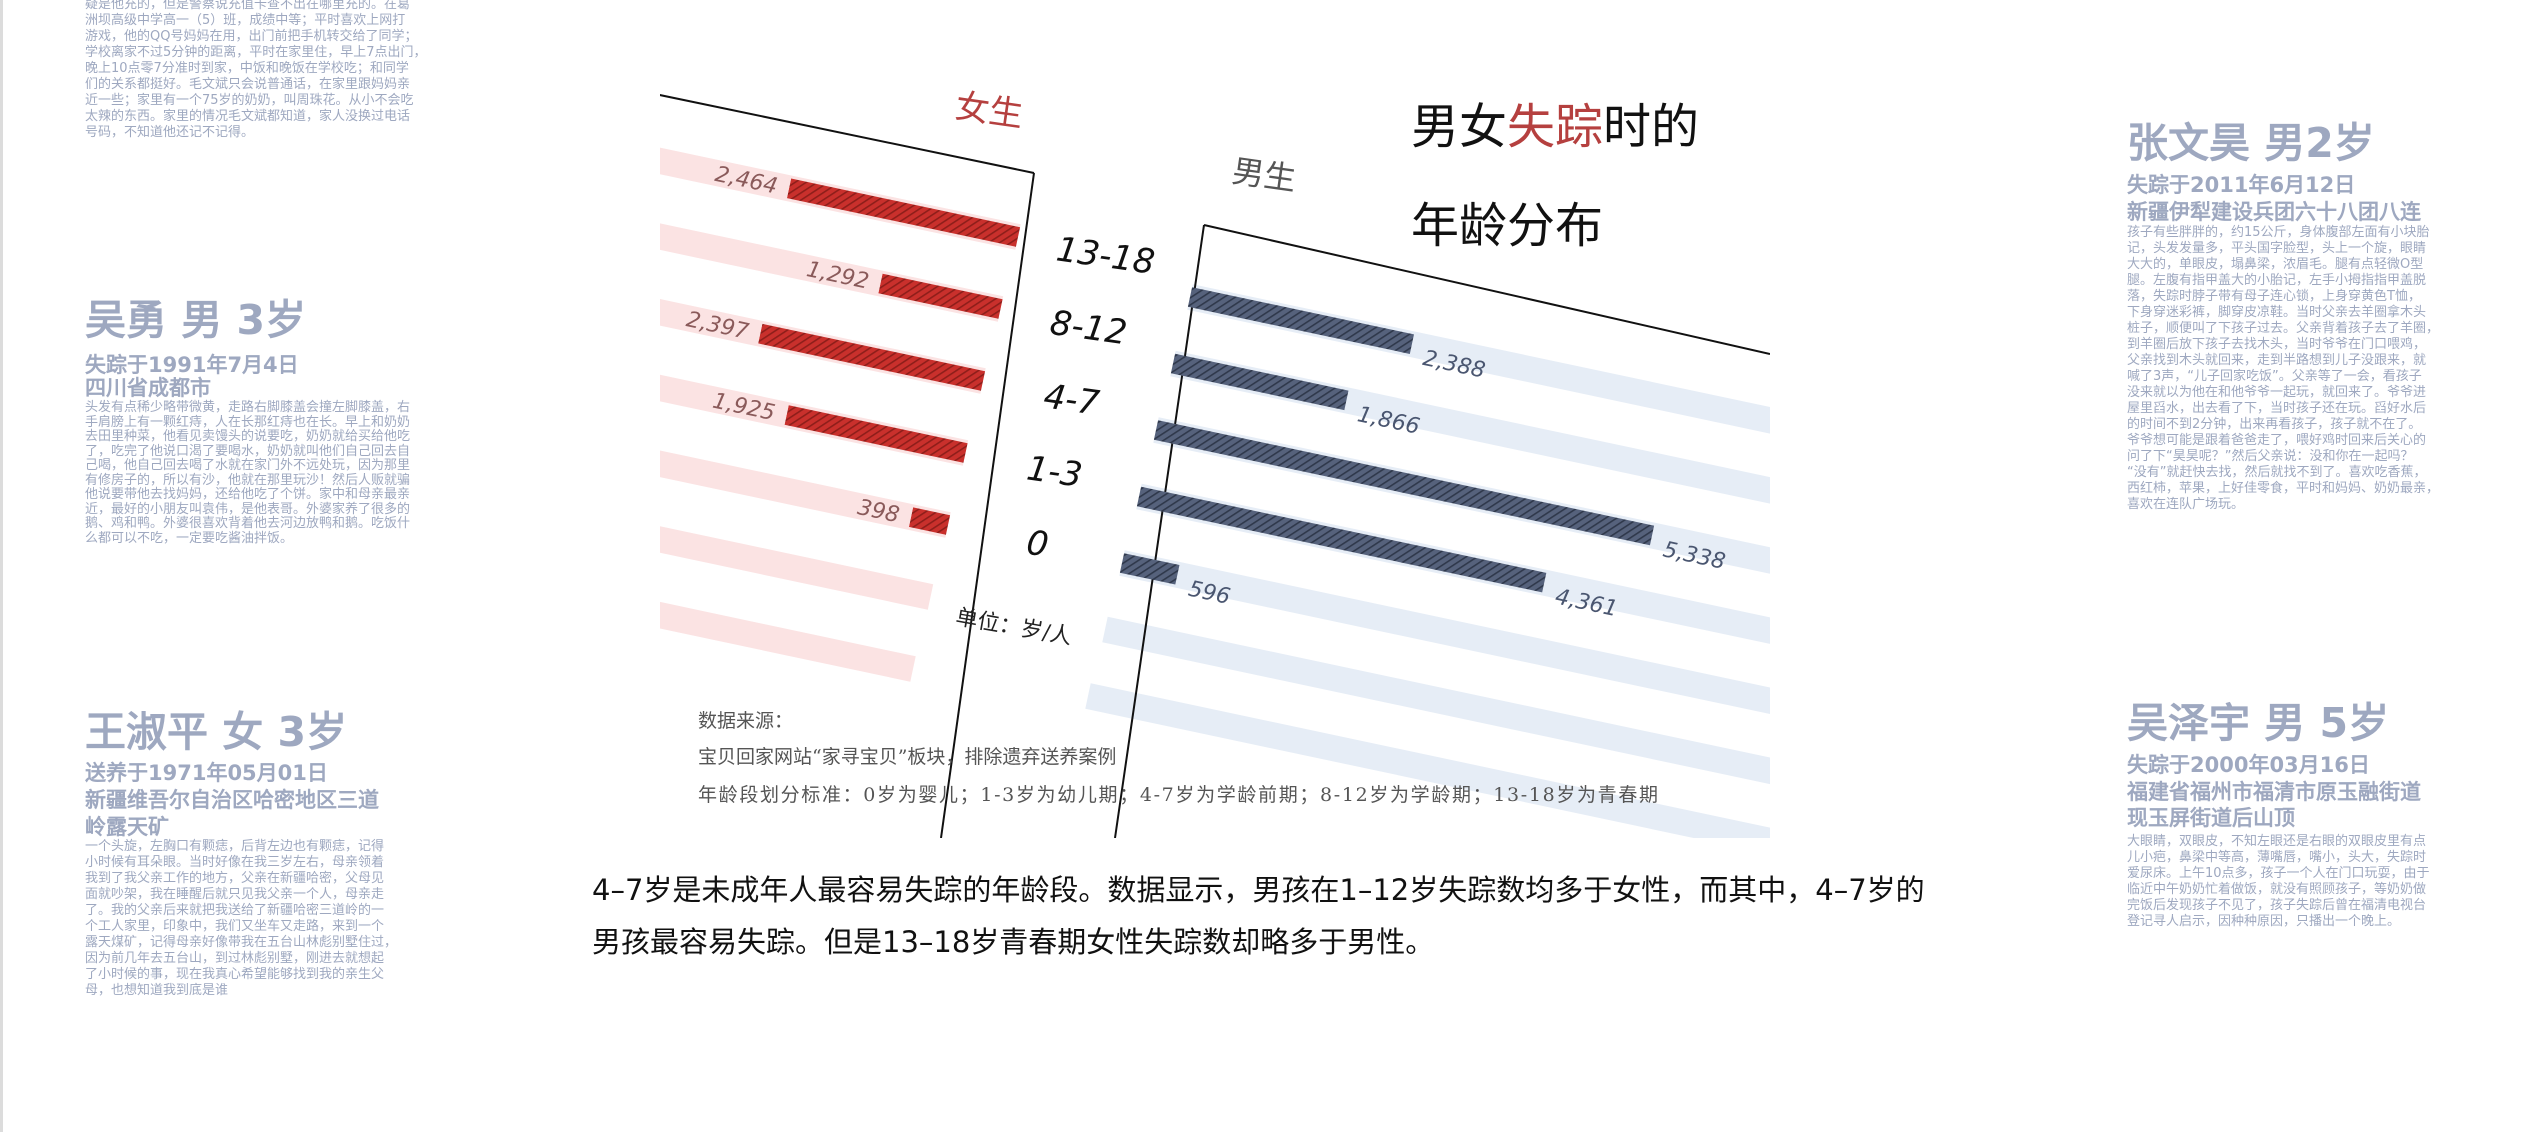  Describe the element at coordinates (248, 465) in the screenshot. I see `profile-body-line: 己喝，他自己回去喝了水就在家门外不远处玩，因为那里` at that location.